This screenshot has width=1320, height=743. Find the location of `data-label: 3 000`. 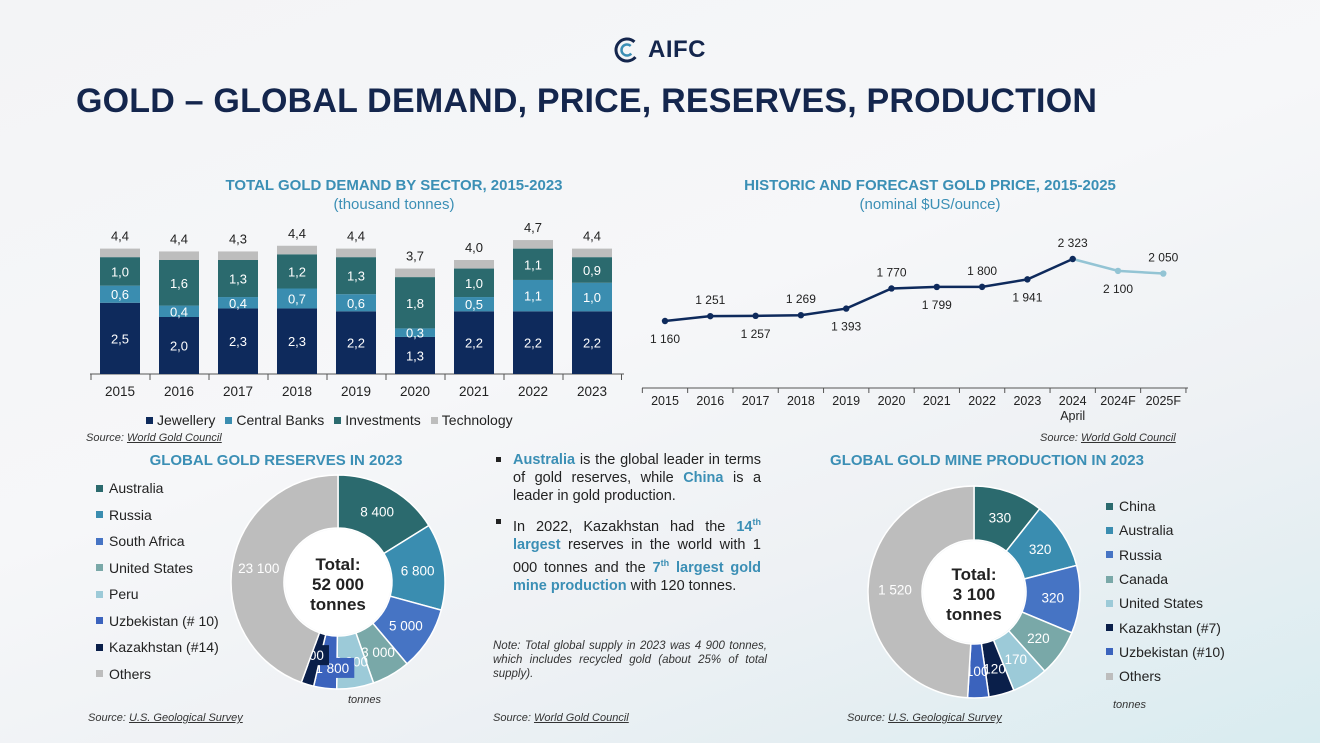

data-label: 3 000 is located at coordinates (378, 652).